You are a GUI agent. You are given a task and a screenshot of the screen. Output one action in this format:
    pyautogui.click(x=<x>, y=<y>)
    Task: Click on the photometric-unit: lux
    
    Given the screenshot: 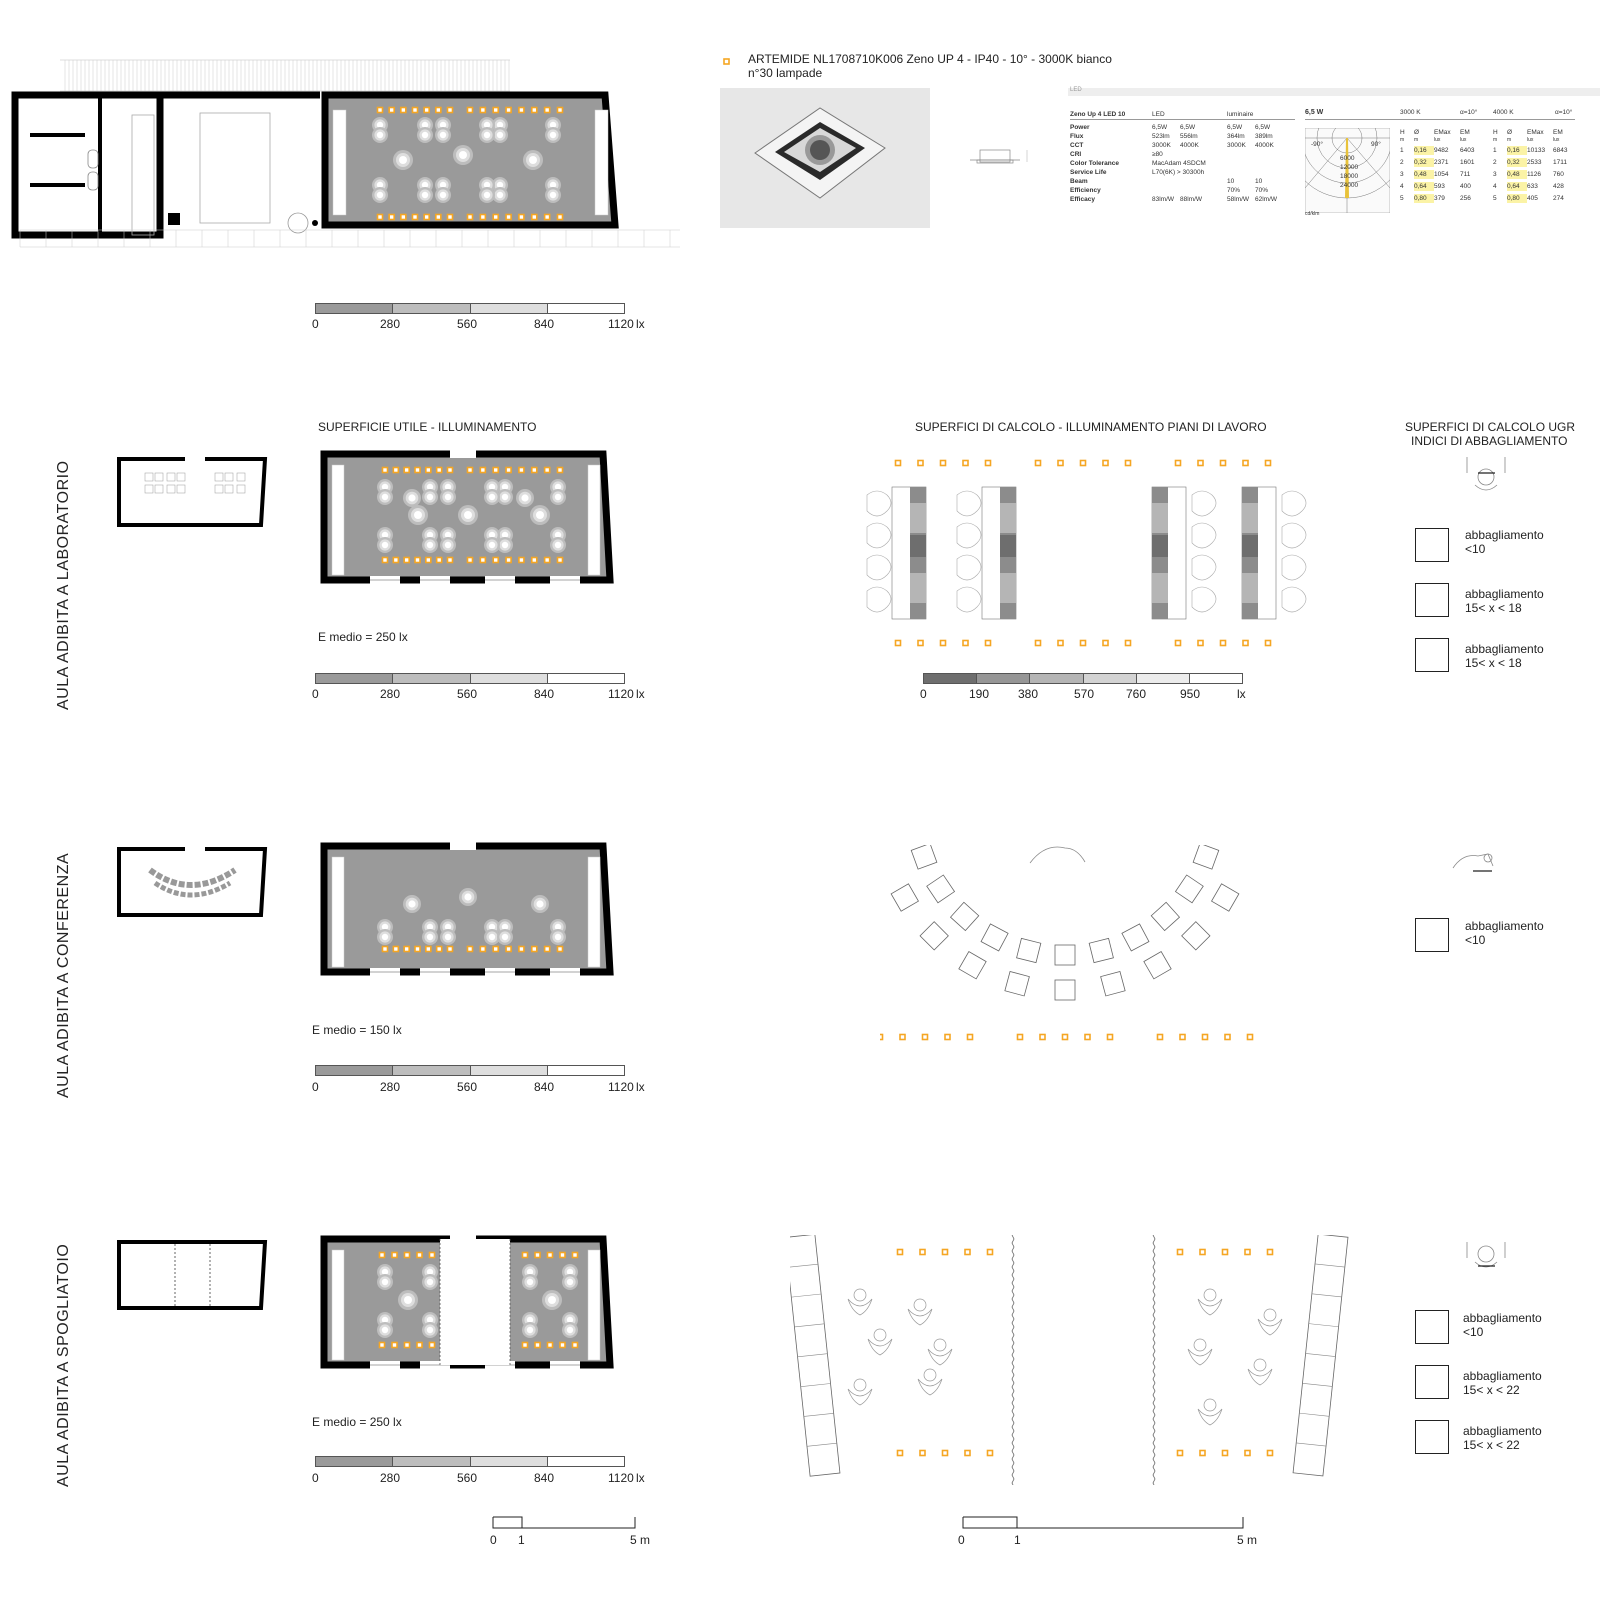 What is the action you would take?
    pyautogui.click(x=1463, y=140)
    